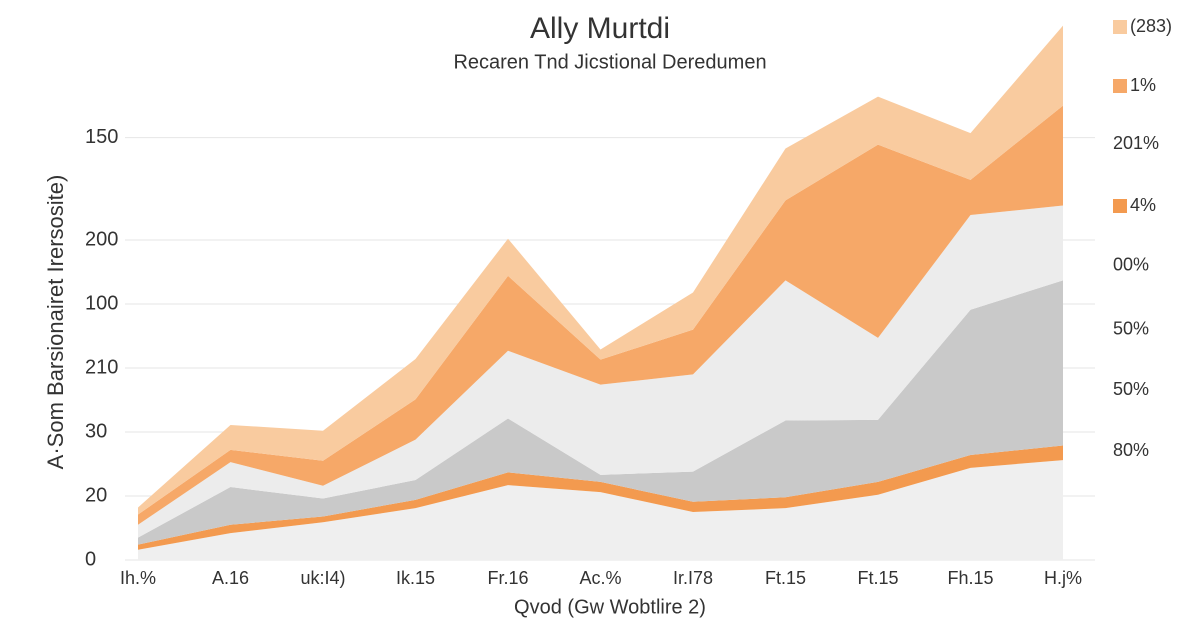 The image size is (1200, 630). I want to click on x-tick-label: Ik.15, so click(415, 578).